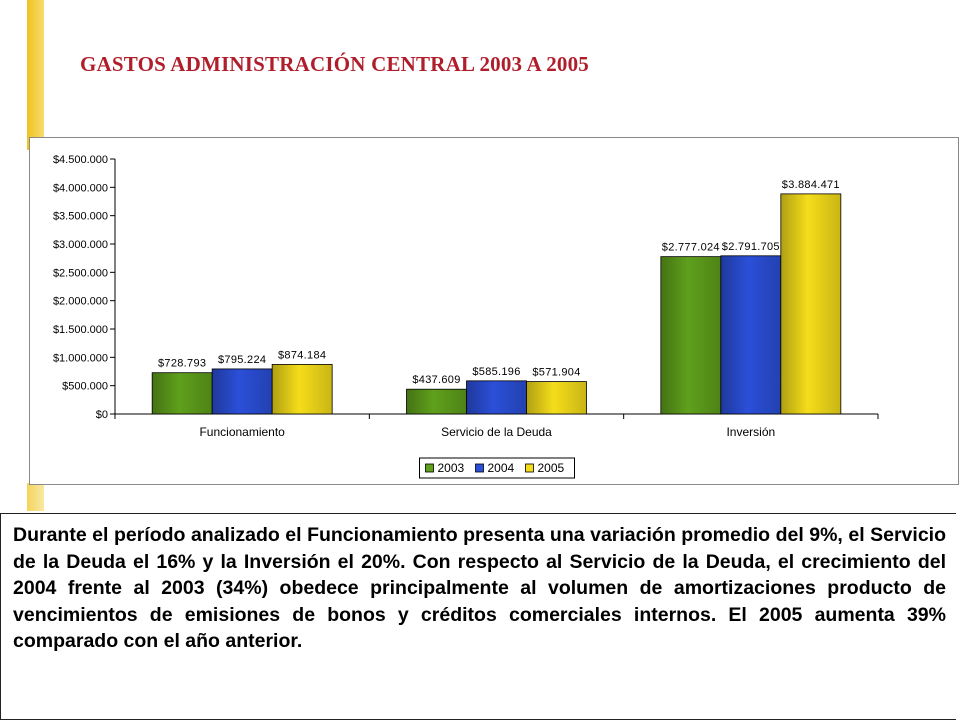  What do you see at coordinates (479, 468) in the screenshot?
I see `legend-swatch-2004` at bounding box center [479, 468].